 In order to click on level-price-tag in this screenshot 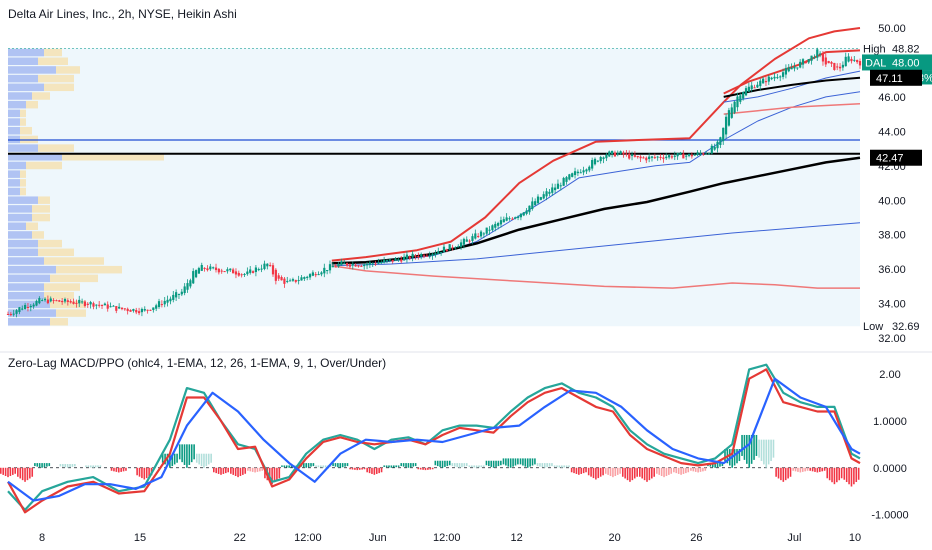, I will do `click(896, 77)`.